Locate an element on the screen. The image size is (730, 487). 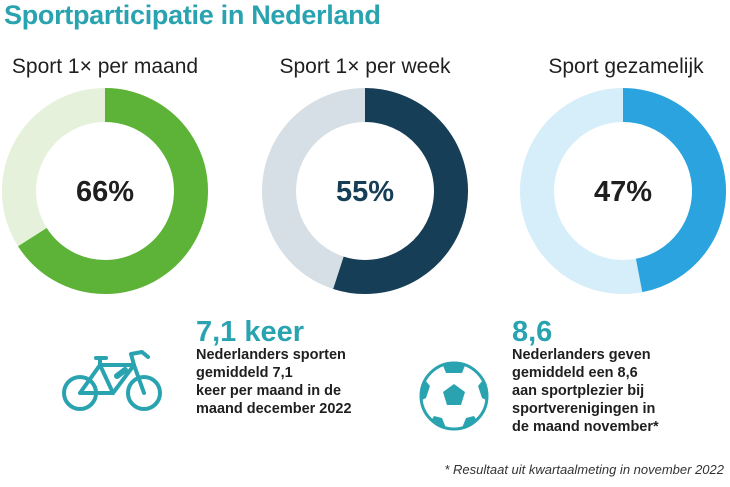
donut-label-together: Sport gezamelijk is located at coordinates (626, 66).